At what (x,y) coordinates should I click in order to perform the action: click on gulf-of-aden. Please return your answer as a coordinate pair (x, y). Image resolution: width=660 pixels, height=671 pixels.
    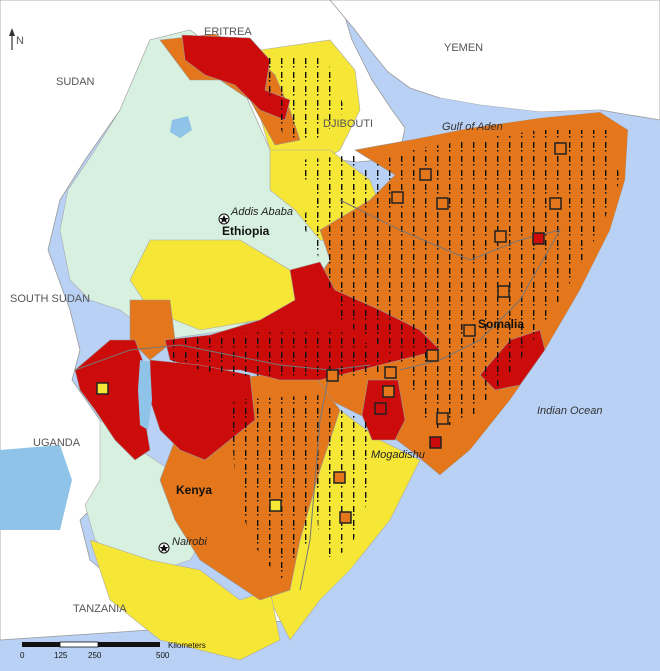
    Looking at the image, I should click on (516, 119).